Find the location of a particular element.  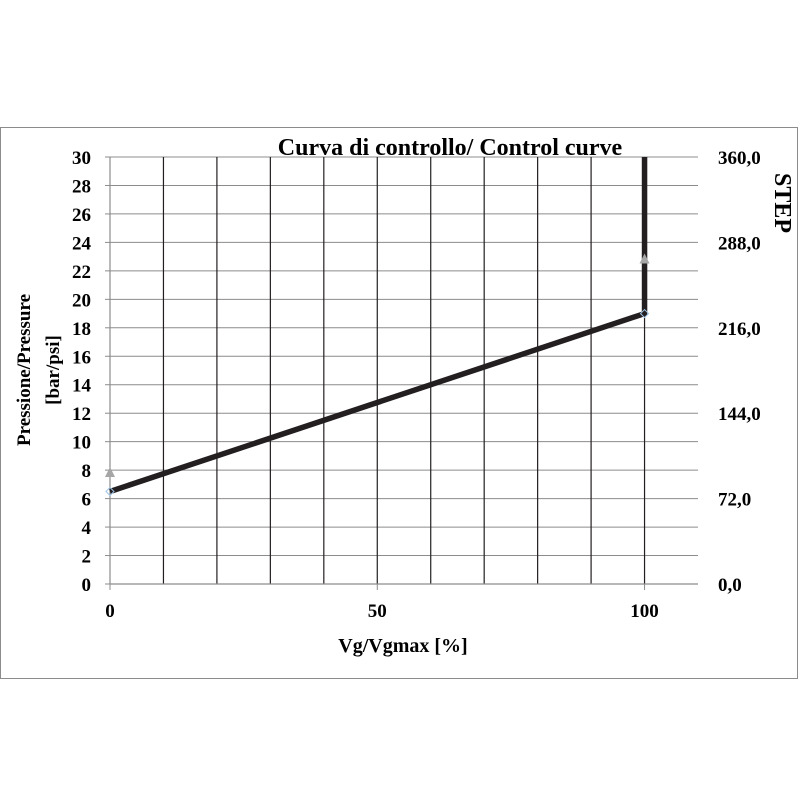

y-tick-label: 10 is located at coordinates (81, 443).